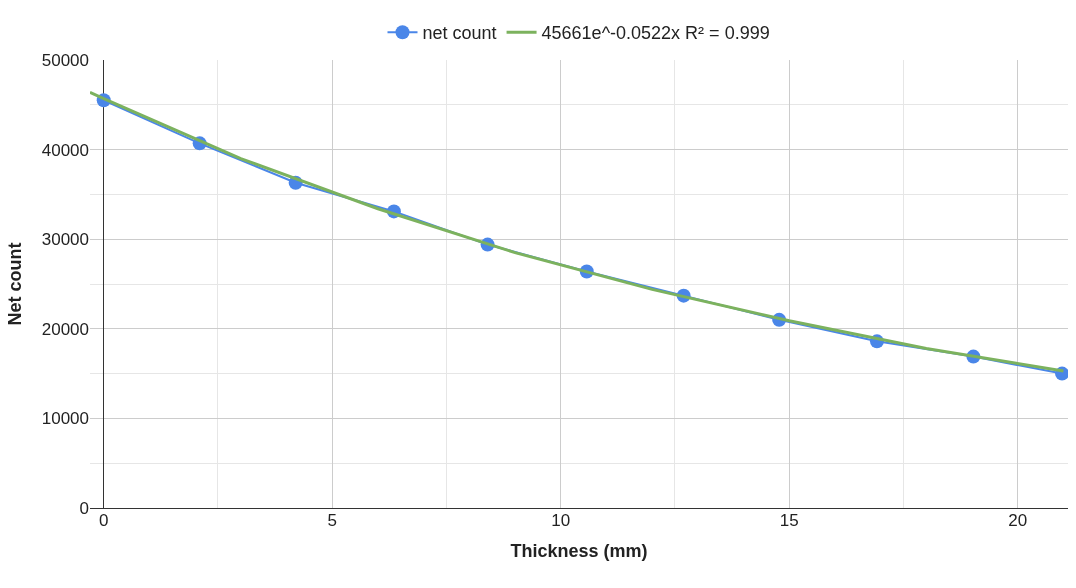 Image resolution: width=1076 pixels, height=588 pixels. Describe the element at coordinates (655, 33) in the screenshot. I see `legend-label: 45661e^-0.0522x R² = 0.999` at that location.